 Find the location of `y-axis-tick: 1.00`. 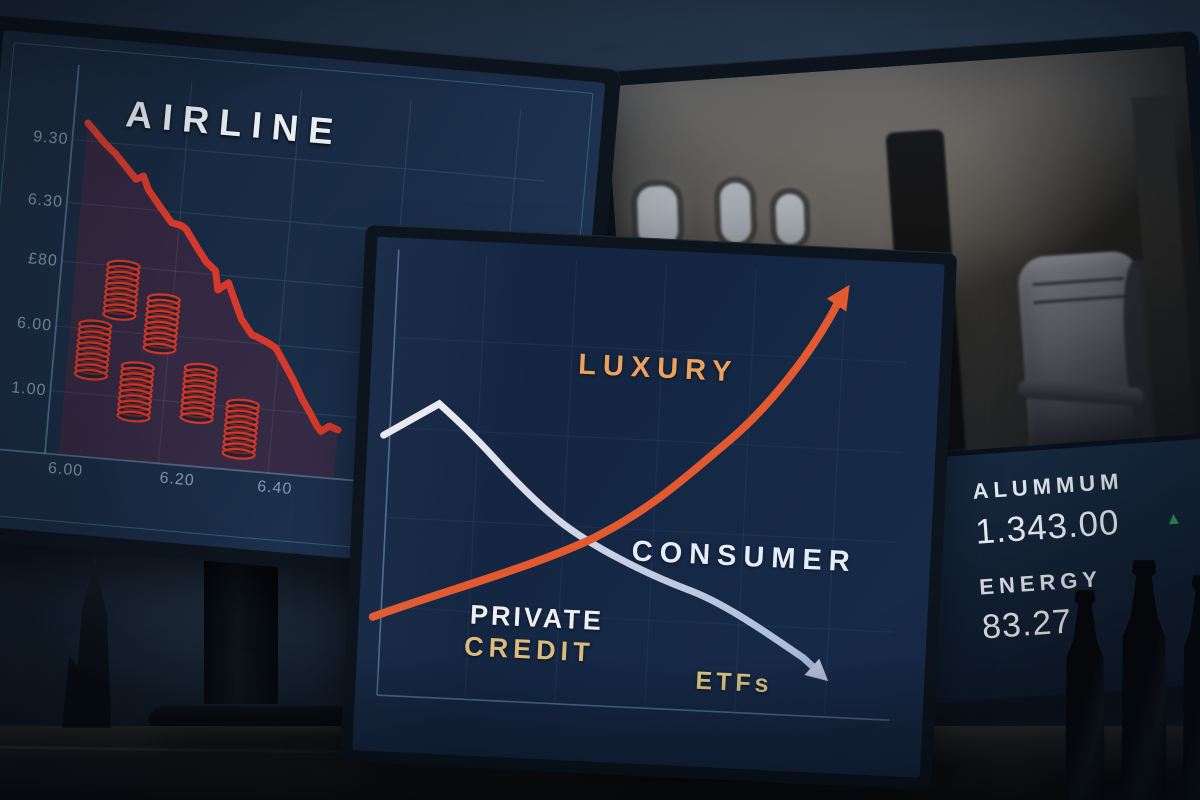

y-axis-tick: 1.00 is located at coordinates (29, 389).